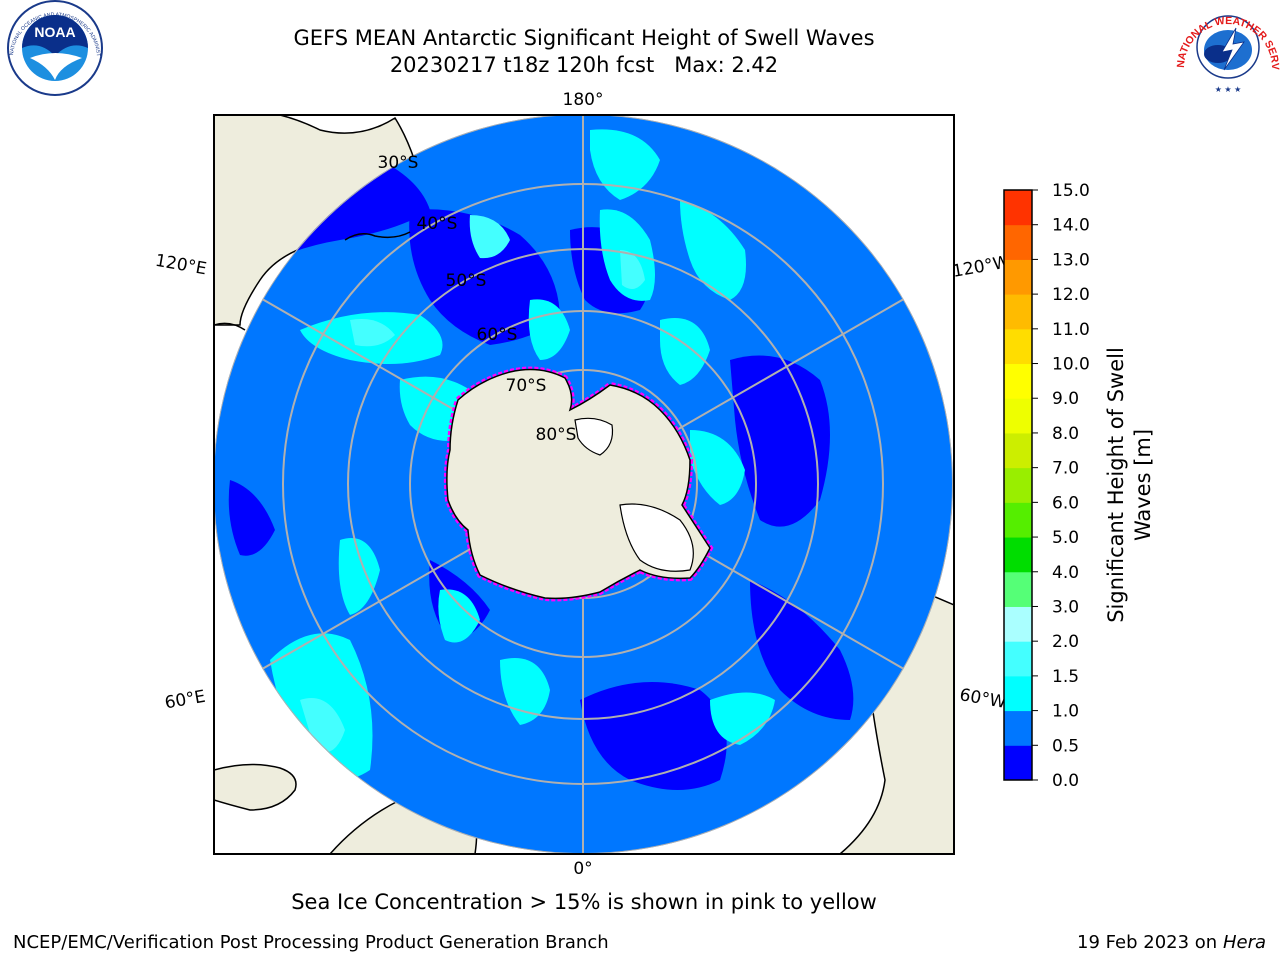 The image size is (1280, 960). What do you see at coordinates (1065, 503) in the screenshot?
I see `colorbar-tick-label: 6.0` at bounding box center [1065, 503].